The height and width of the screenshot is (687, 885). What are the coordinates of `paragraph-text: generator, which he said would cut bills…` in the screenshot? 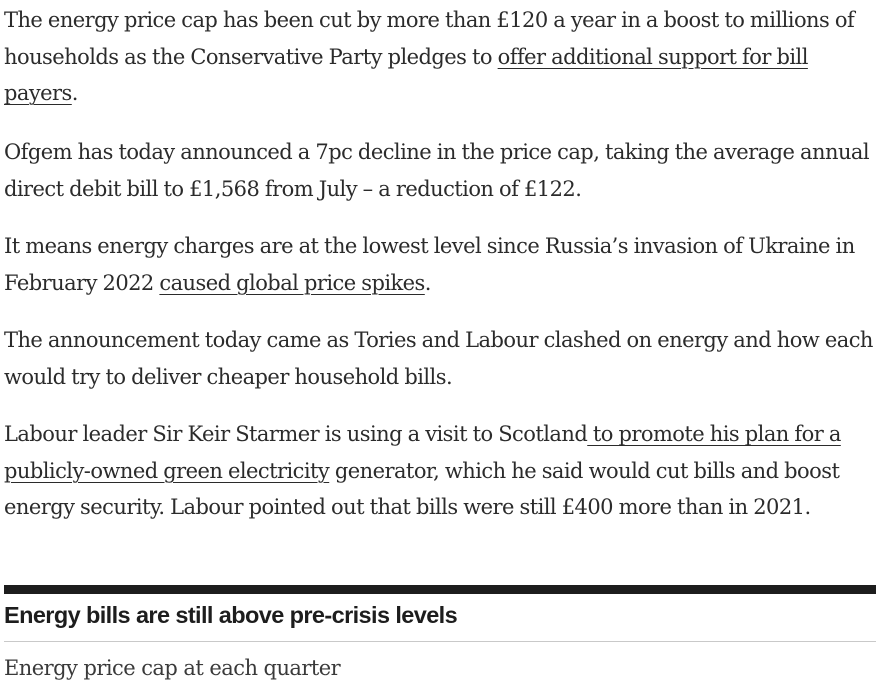 It's located at (422, 489).